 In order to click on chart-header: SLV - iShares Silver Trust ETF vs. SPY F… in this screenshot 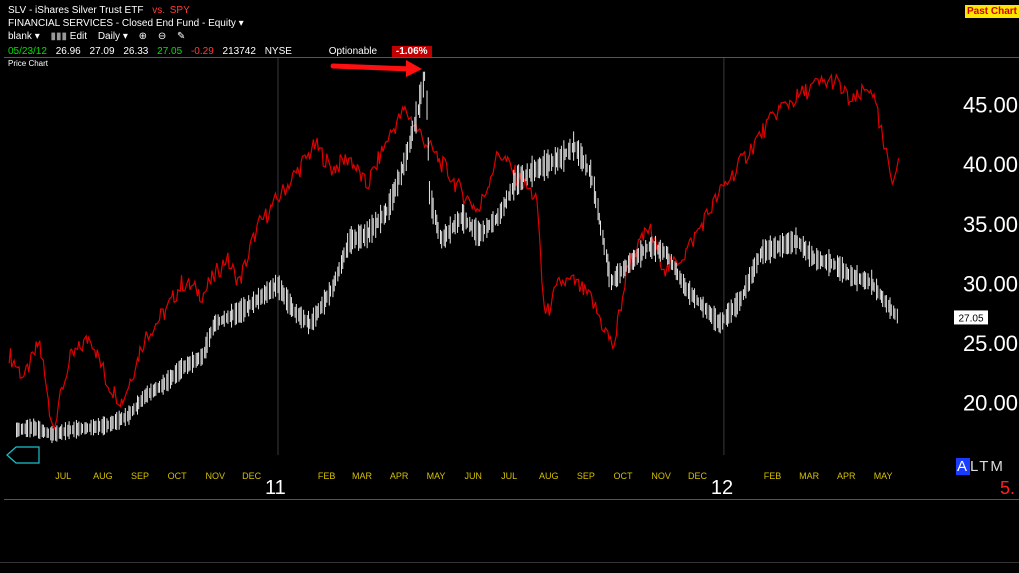, I will do `click(509, 29)`.